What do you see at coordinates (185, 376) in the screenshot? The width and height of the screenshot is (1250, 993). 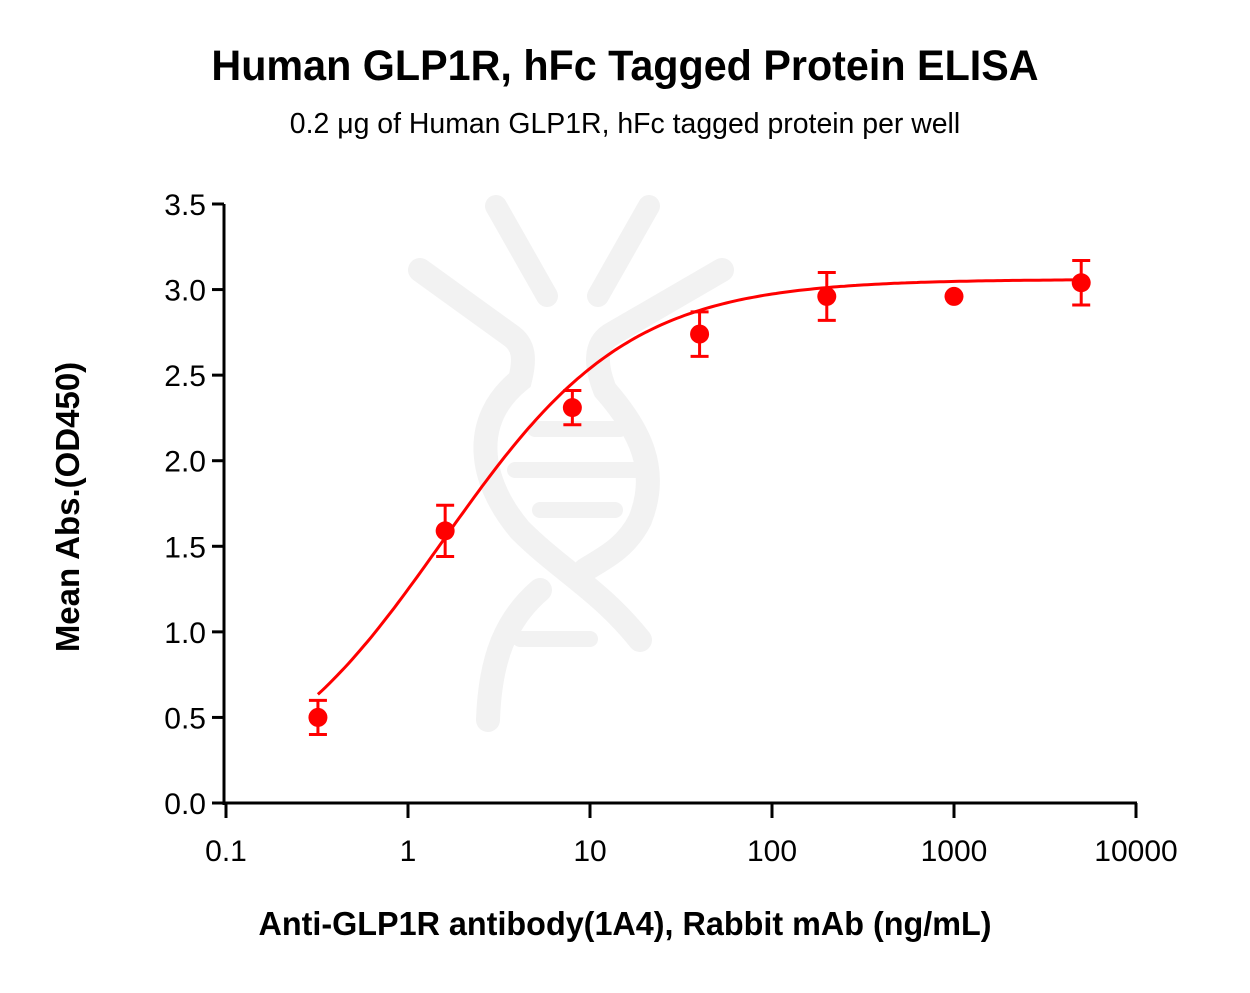 I see `y-tick-label: 2.5` at bounding box center [185, 376].